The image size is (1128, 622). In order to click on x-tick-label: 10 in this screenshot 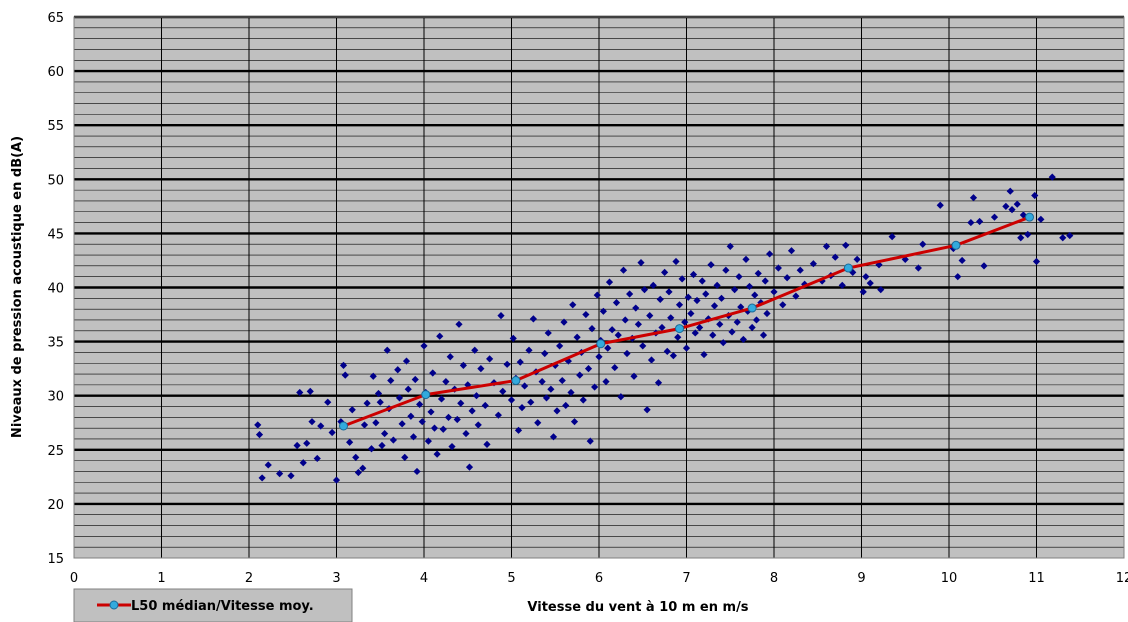, I will do `click(949, 578)`.